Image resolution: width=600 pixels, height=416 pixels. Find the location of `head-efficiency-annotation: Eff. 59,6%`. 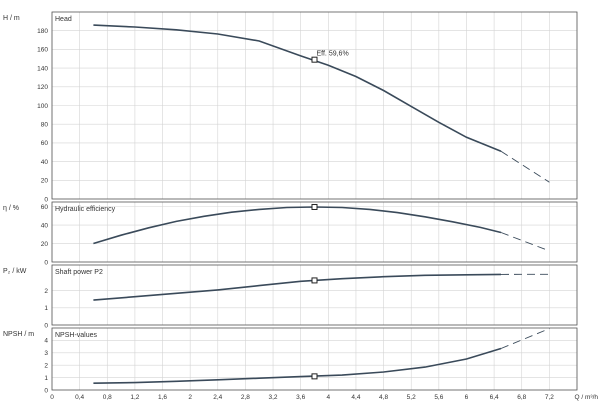

head-efficiency-annotation: Eff. 59,6% is located at coordinates (333, 54).